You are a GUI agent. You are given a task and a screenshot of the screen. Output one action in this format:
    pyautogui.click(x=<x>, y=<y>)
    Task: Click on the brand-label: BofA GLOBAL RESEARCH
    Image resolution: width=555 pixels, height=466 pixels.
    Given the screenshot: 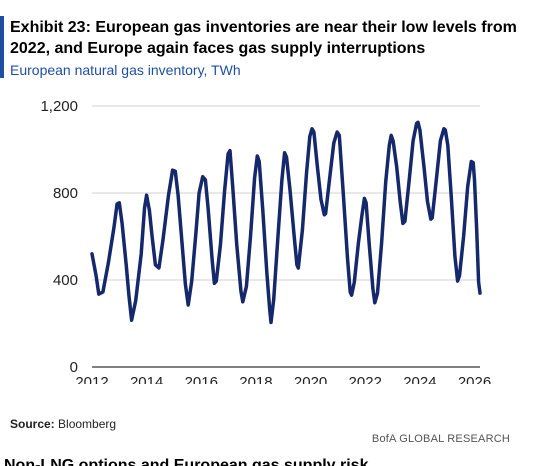 What is the action you would take?
    pyautogui.click(x=440, y=439)
    